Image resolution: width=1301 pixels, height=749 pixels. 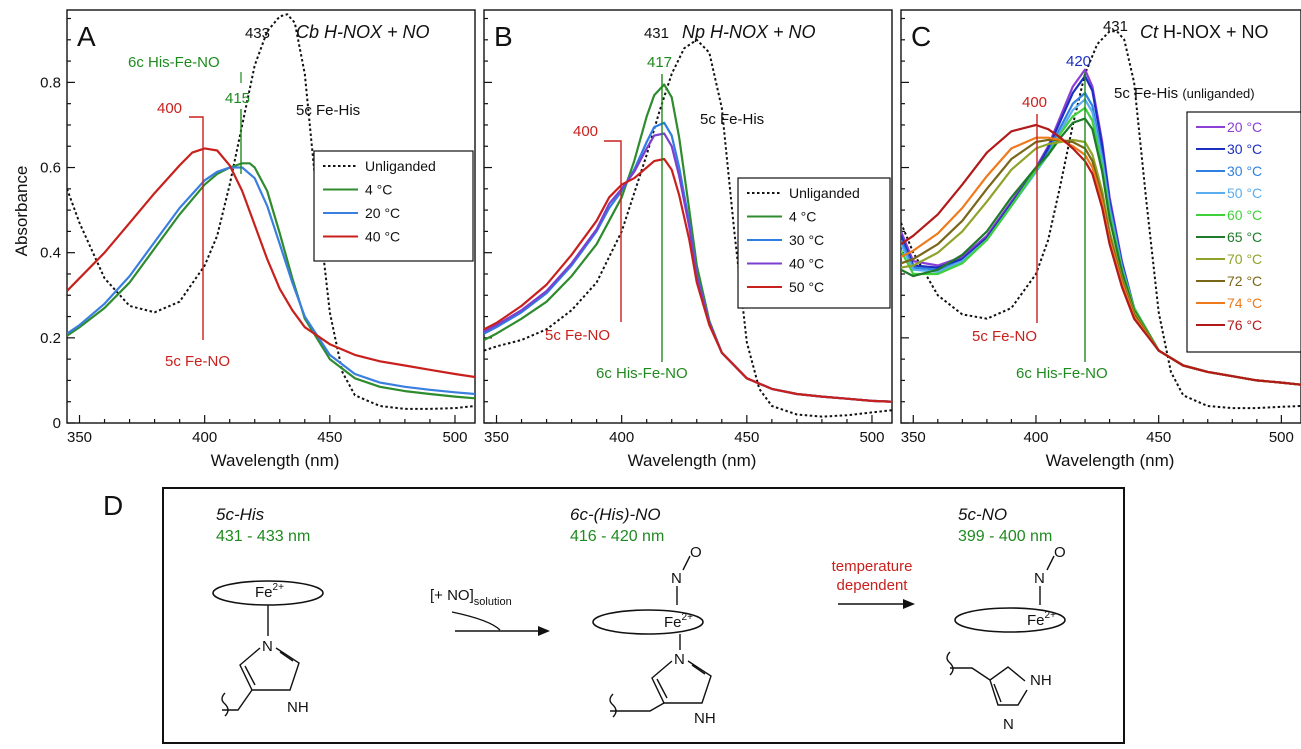 What do you see at coordinates (873, 585) in the screenshot?
I see `arrow2-label-line2: dependent` at bounding box center [873, 585].